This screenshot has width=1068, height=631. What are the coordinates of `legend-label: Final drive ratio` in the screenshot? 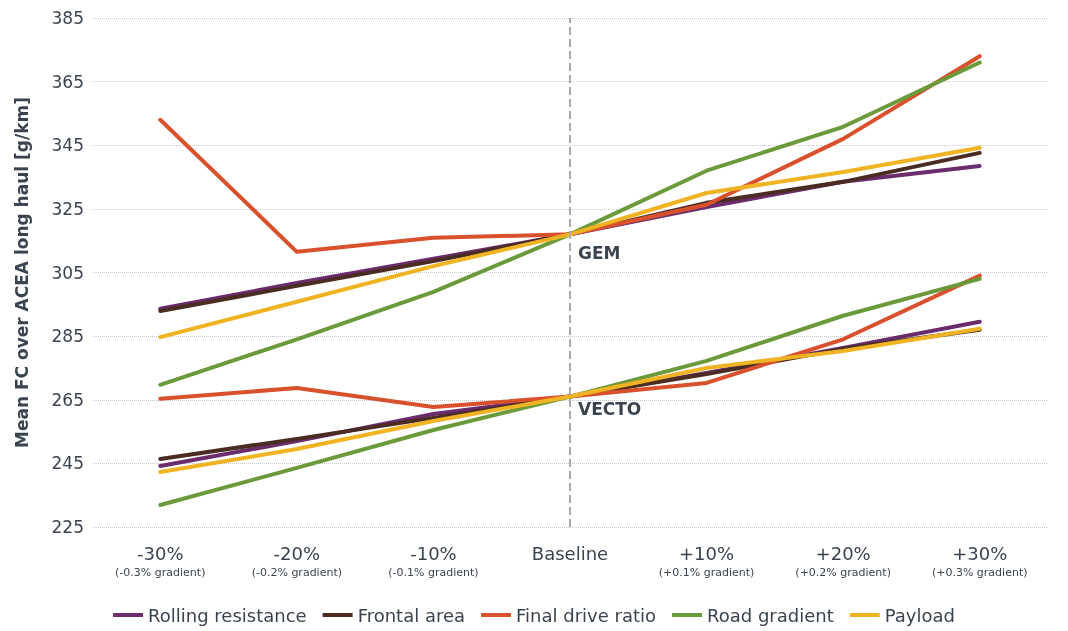 It's located at (586, 615).